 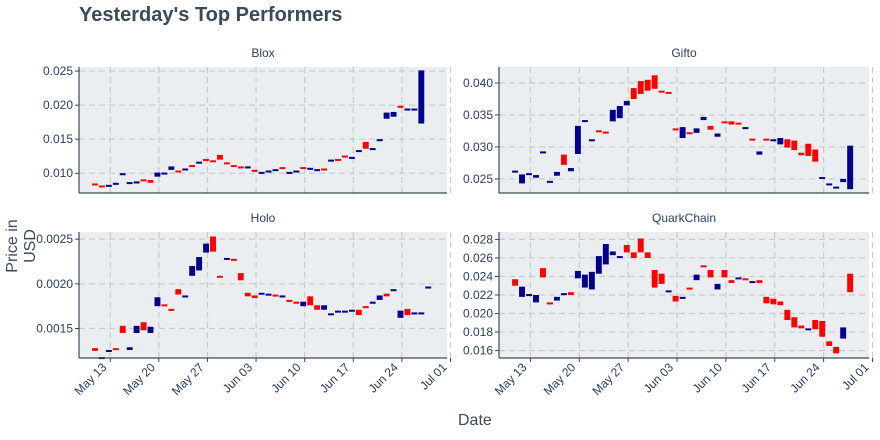 I want to click on panel-title: Holo, so click(x=263, y=218).